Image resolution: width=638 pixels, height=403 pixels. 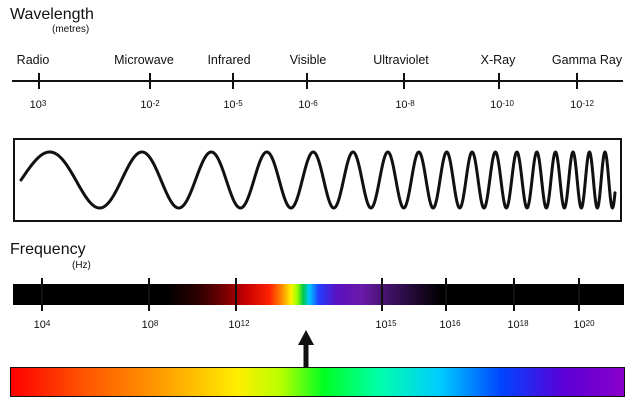 I want to click on band-xray: X-Ray, so click(x=498, y=60).